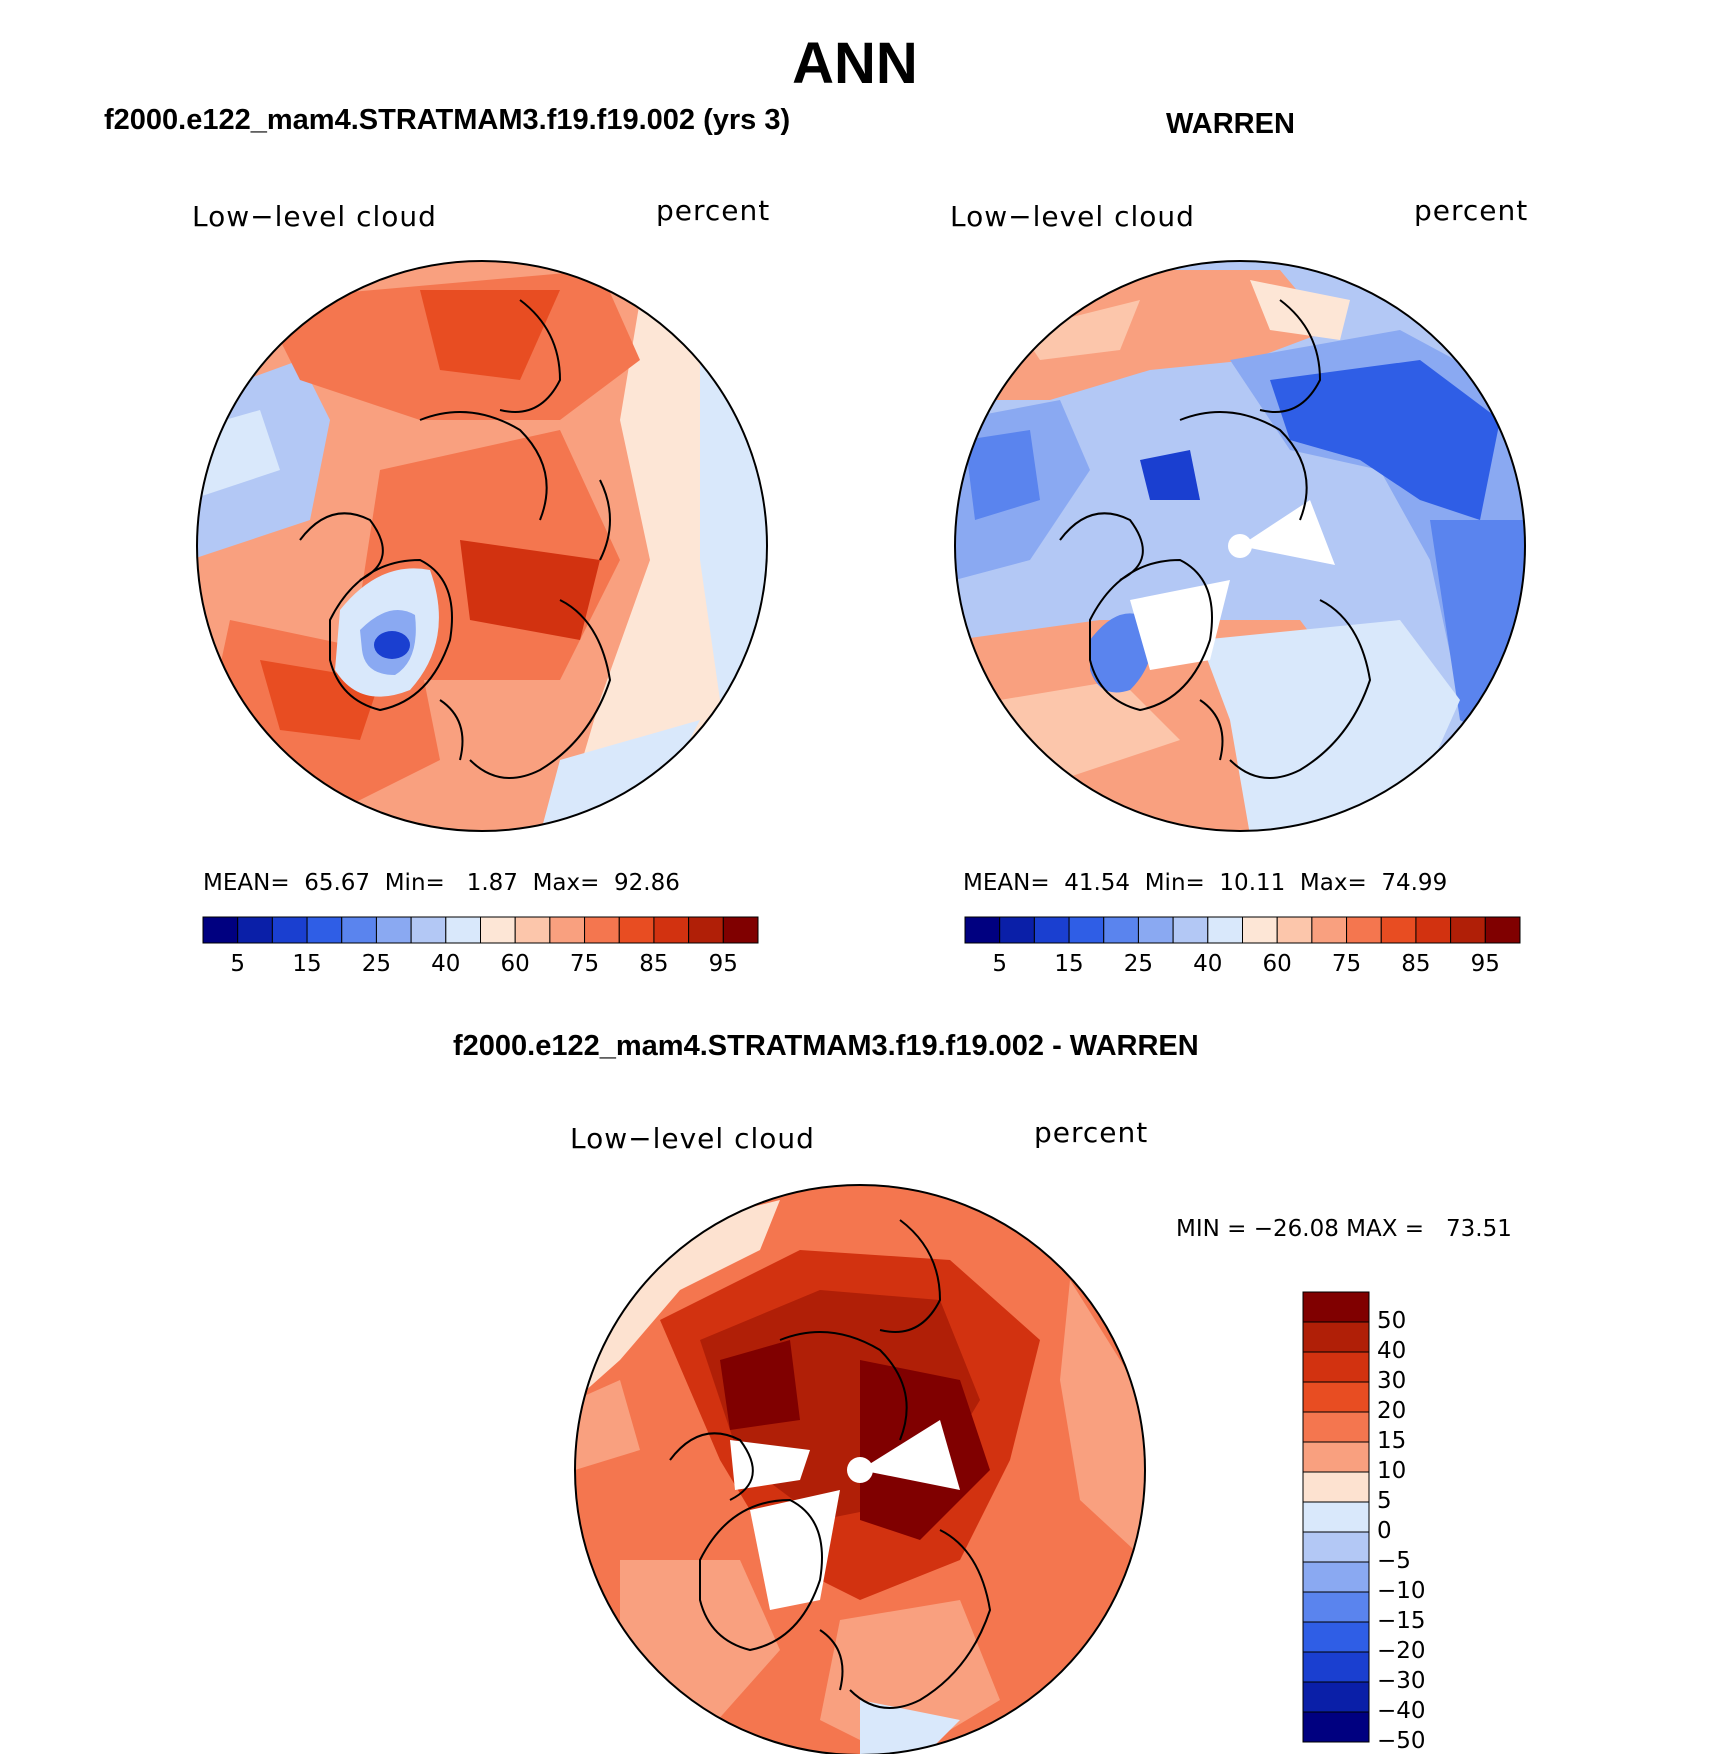  Describe the element at coordinates (337, 883) in the screenshot. I see `model-mean-value: 65.67` at that location.